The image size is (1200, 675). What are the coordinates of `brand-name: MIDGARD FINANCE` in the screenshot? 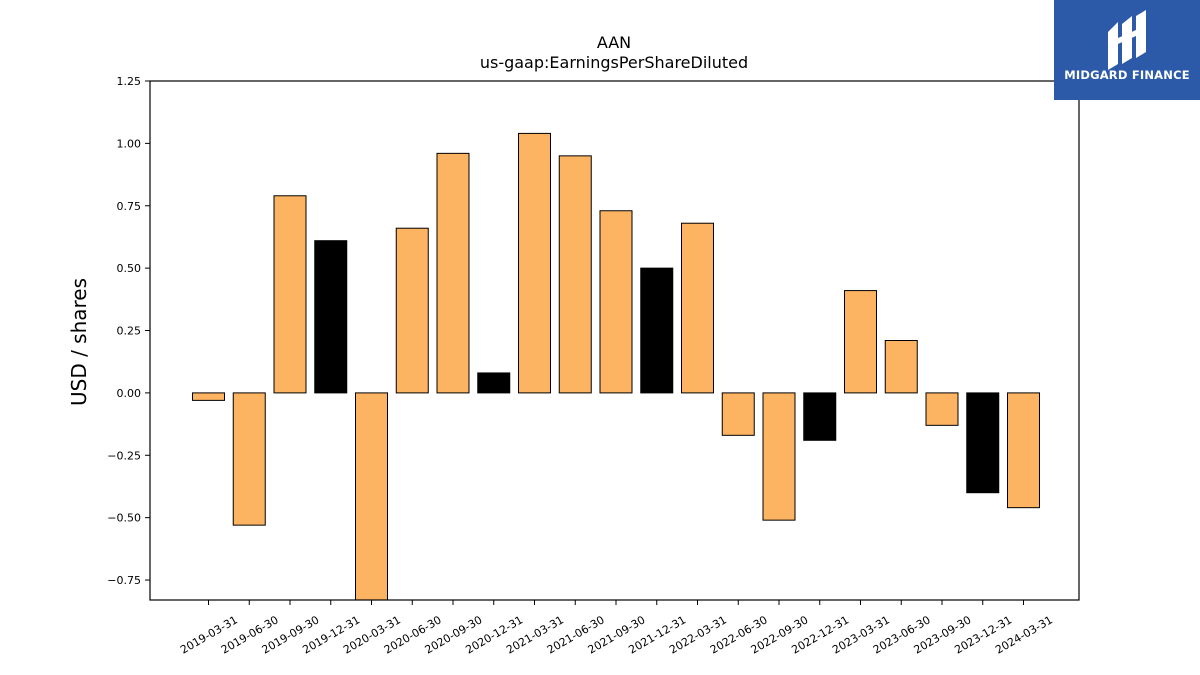 It's located at (1127, 75).